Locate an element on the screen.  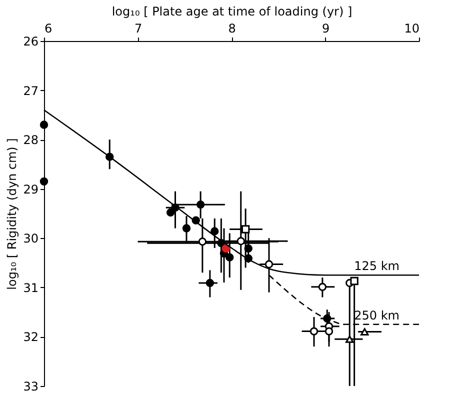
annotation: 125 km is located at coordinates (377, 266).